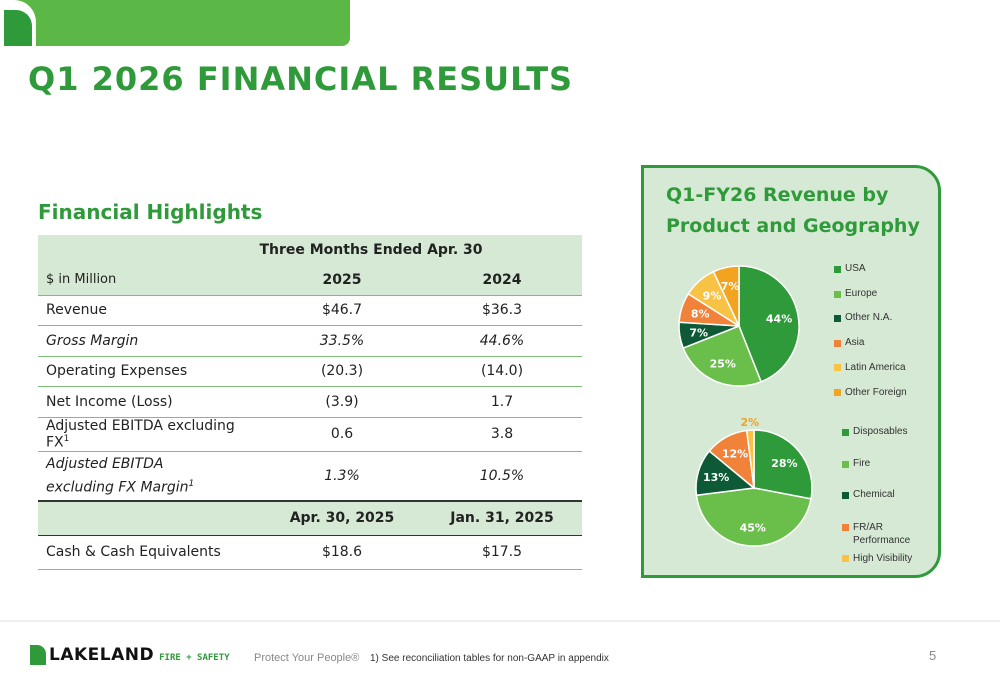 This screenshot has height=685, width=1000. Describe the element at coordinates (875, 367) in the screenshot. I see `legend-label: Latin America` at that location.